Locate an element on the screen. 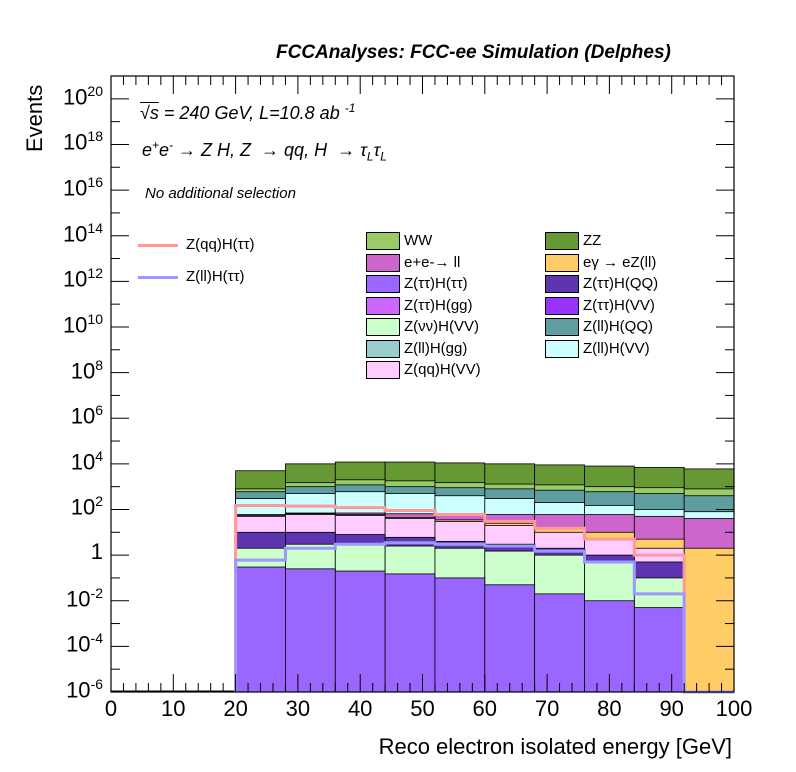 The image size is (796, 772). legend-label: Z(ll)H(gg) is located at coordinates (436, 348).